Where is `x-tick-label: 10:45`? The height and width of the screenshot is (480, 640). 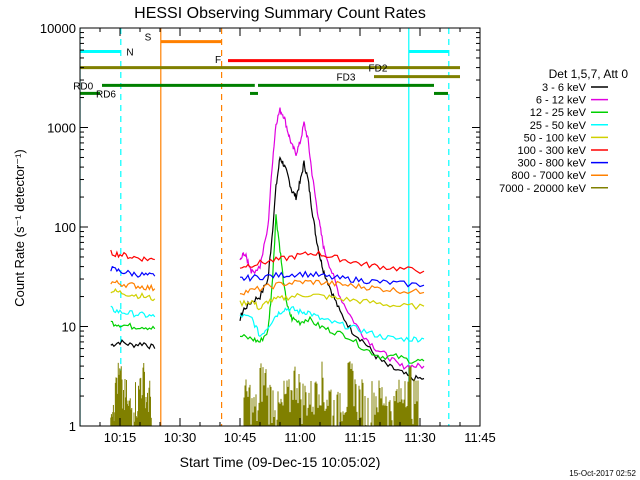 x-tick-label: 10:45 is located at coordinates (240, 437).